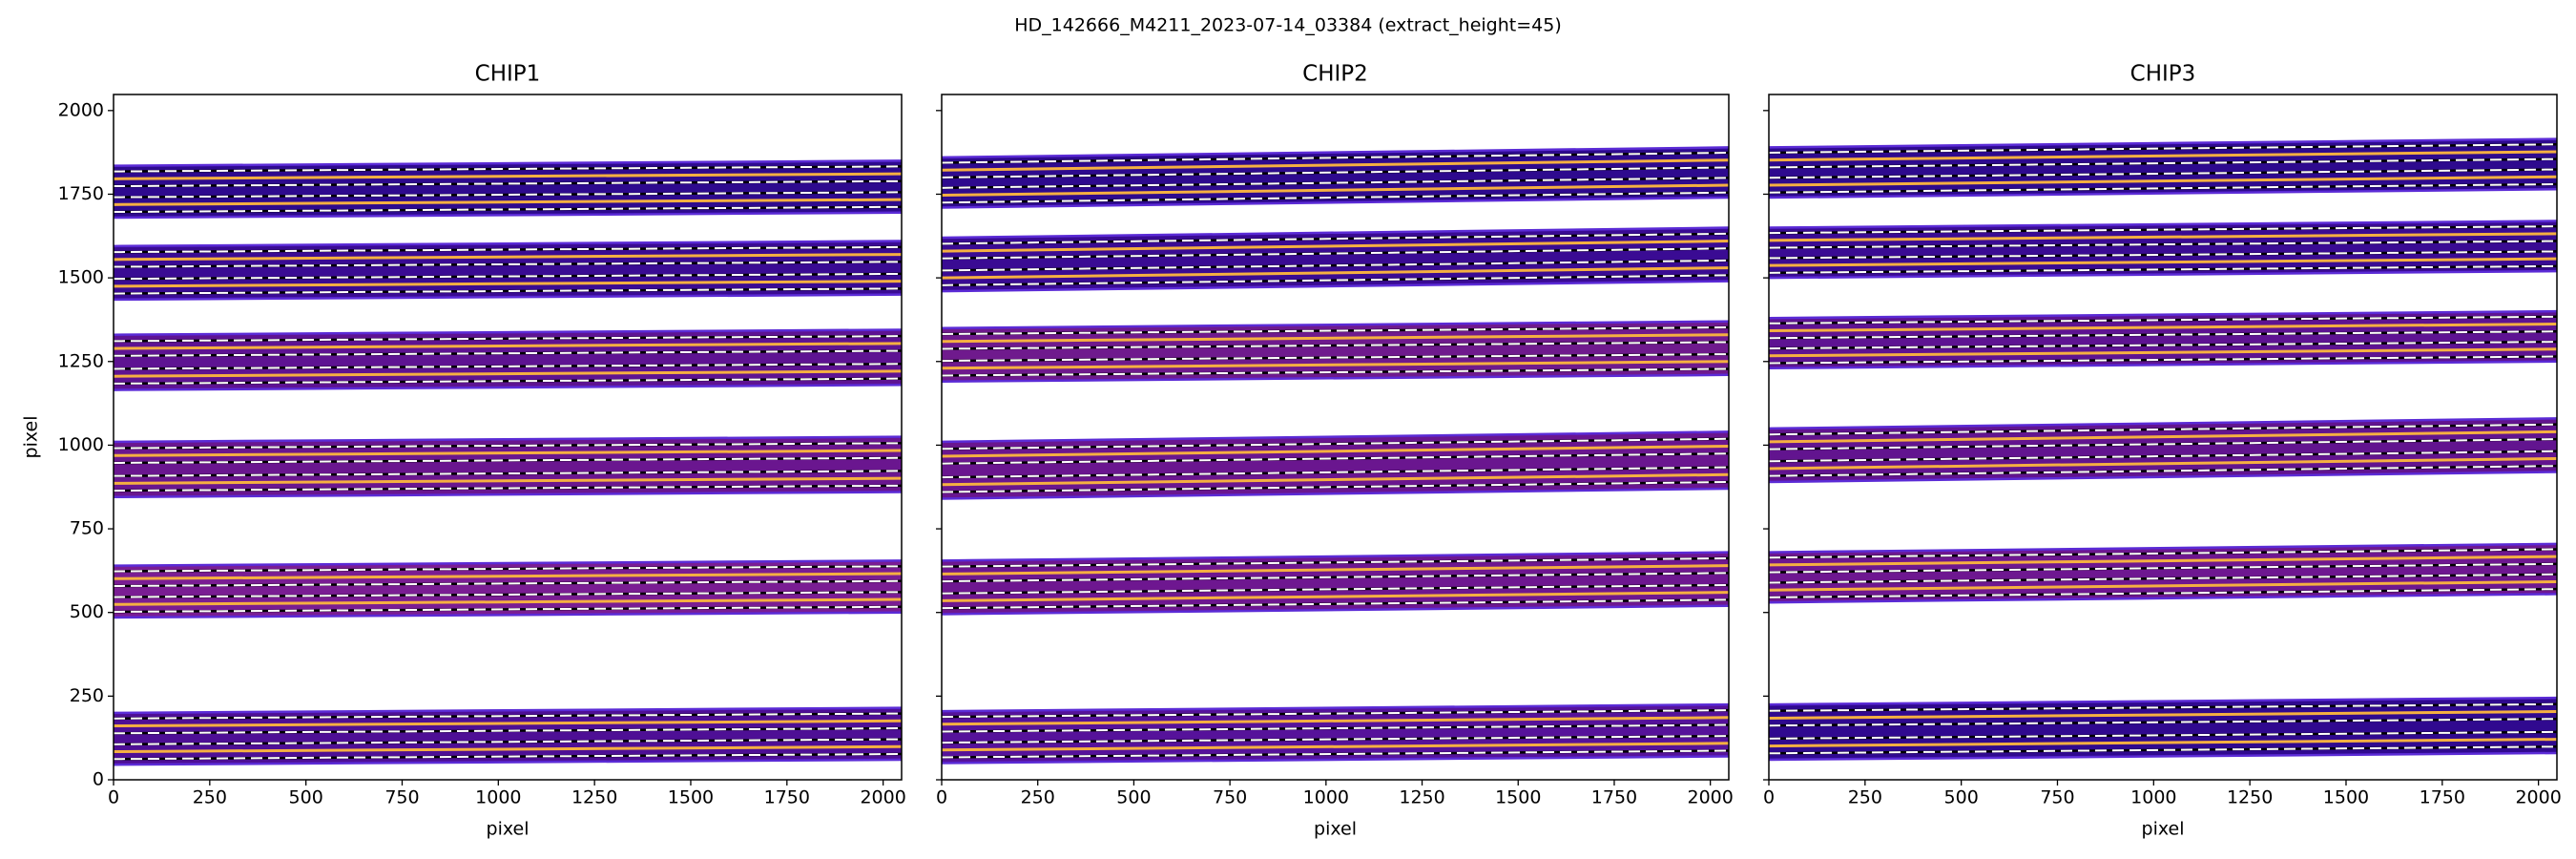  What do you see at coordinates (306, 797) in the screenshot?
I see `x-tick-label: 500` at bounding box center [306, 797].